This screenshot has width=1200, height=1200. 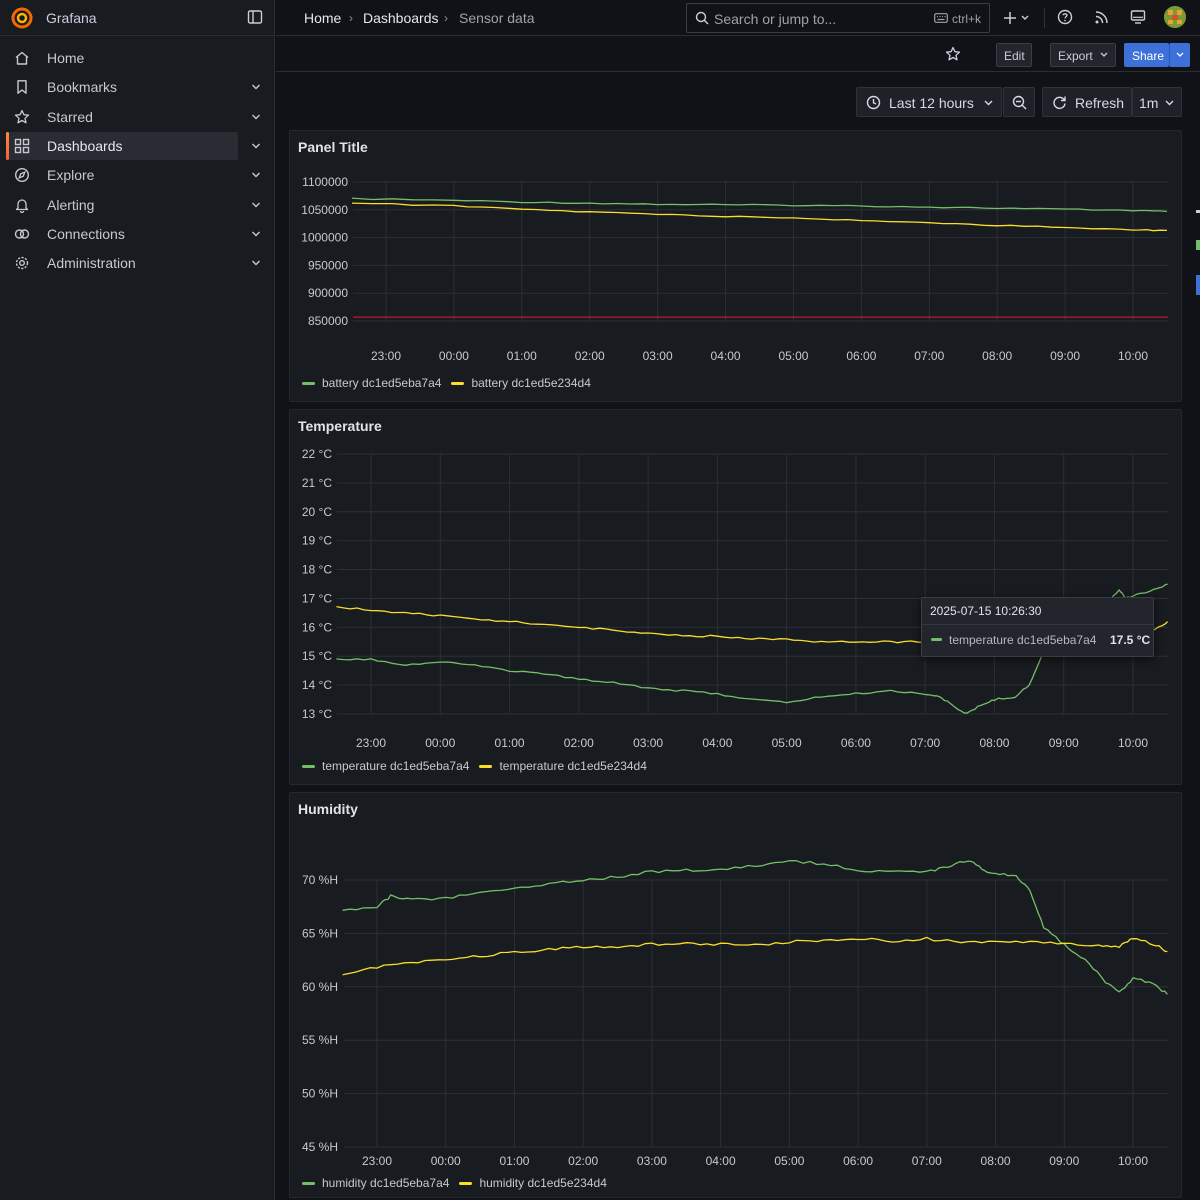 What do you see at coordinates (1138, 17) in the screenshot?
I see `kiosk-mode-icon` at bounding box center [1138, 17].